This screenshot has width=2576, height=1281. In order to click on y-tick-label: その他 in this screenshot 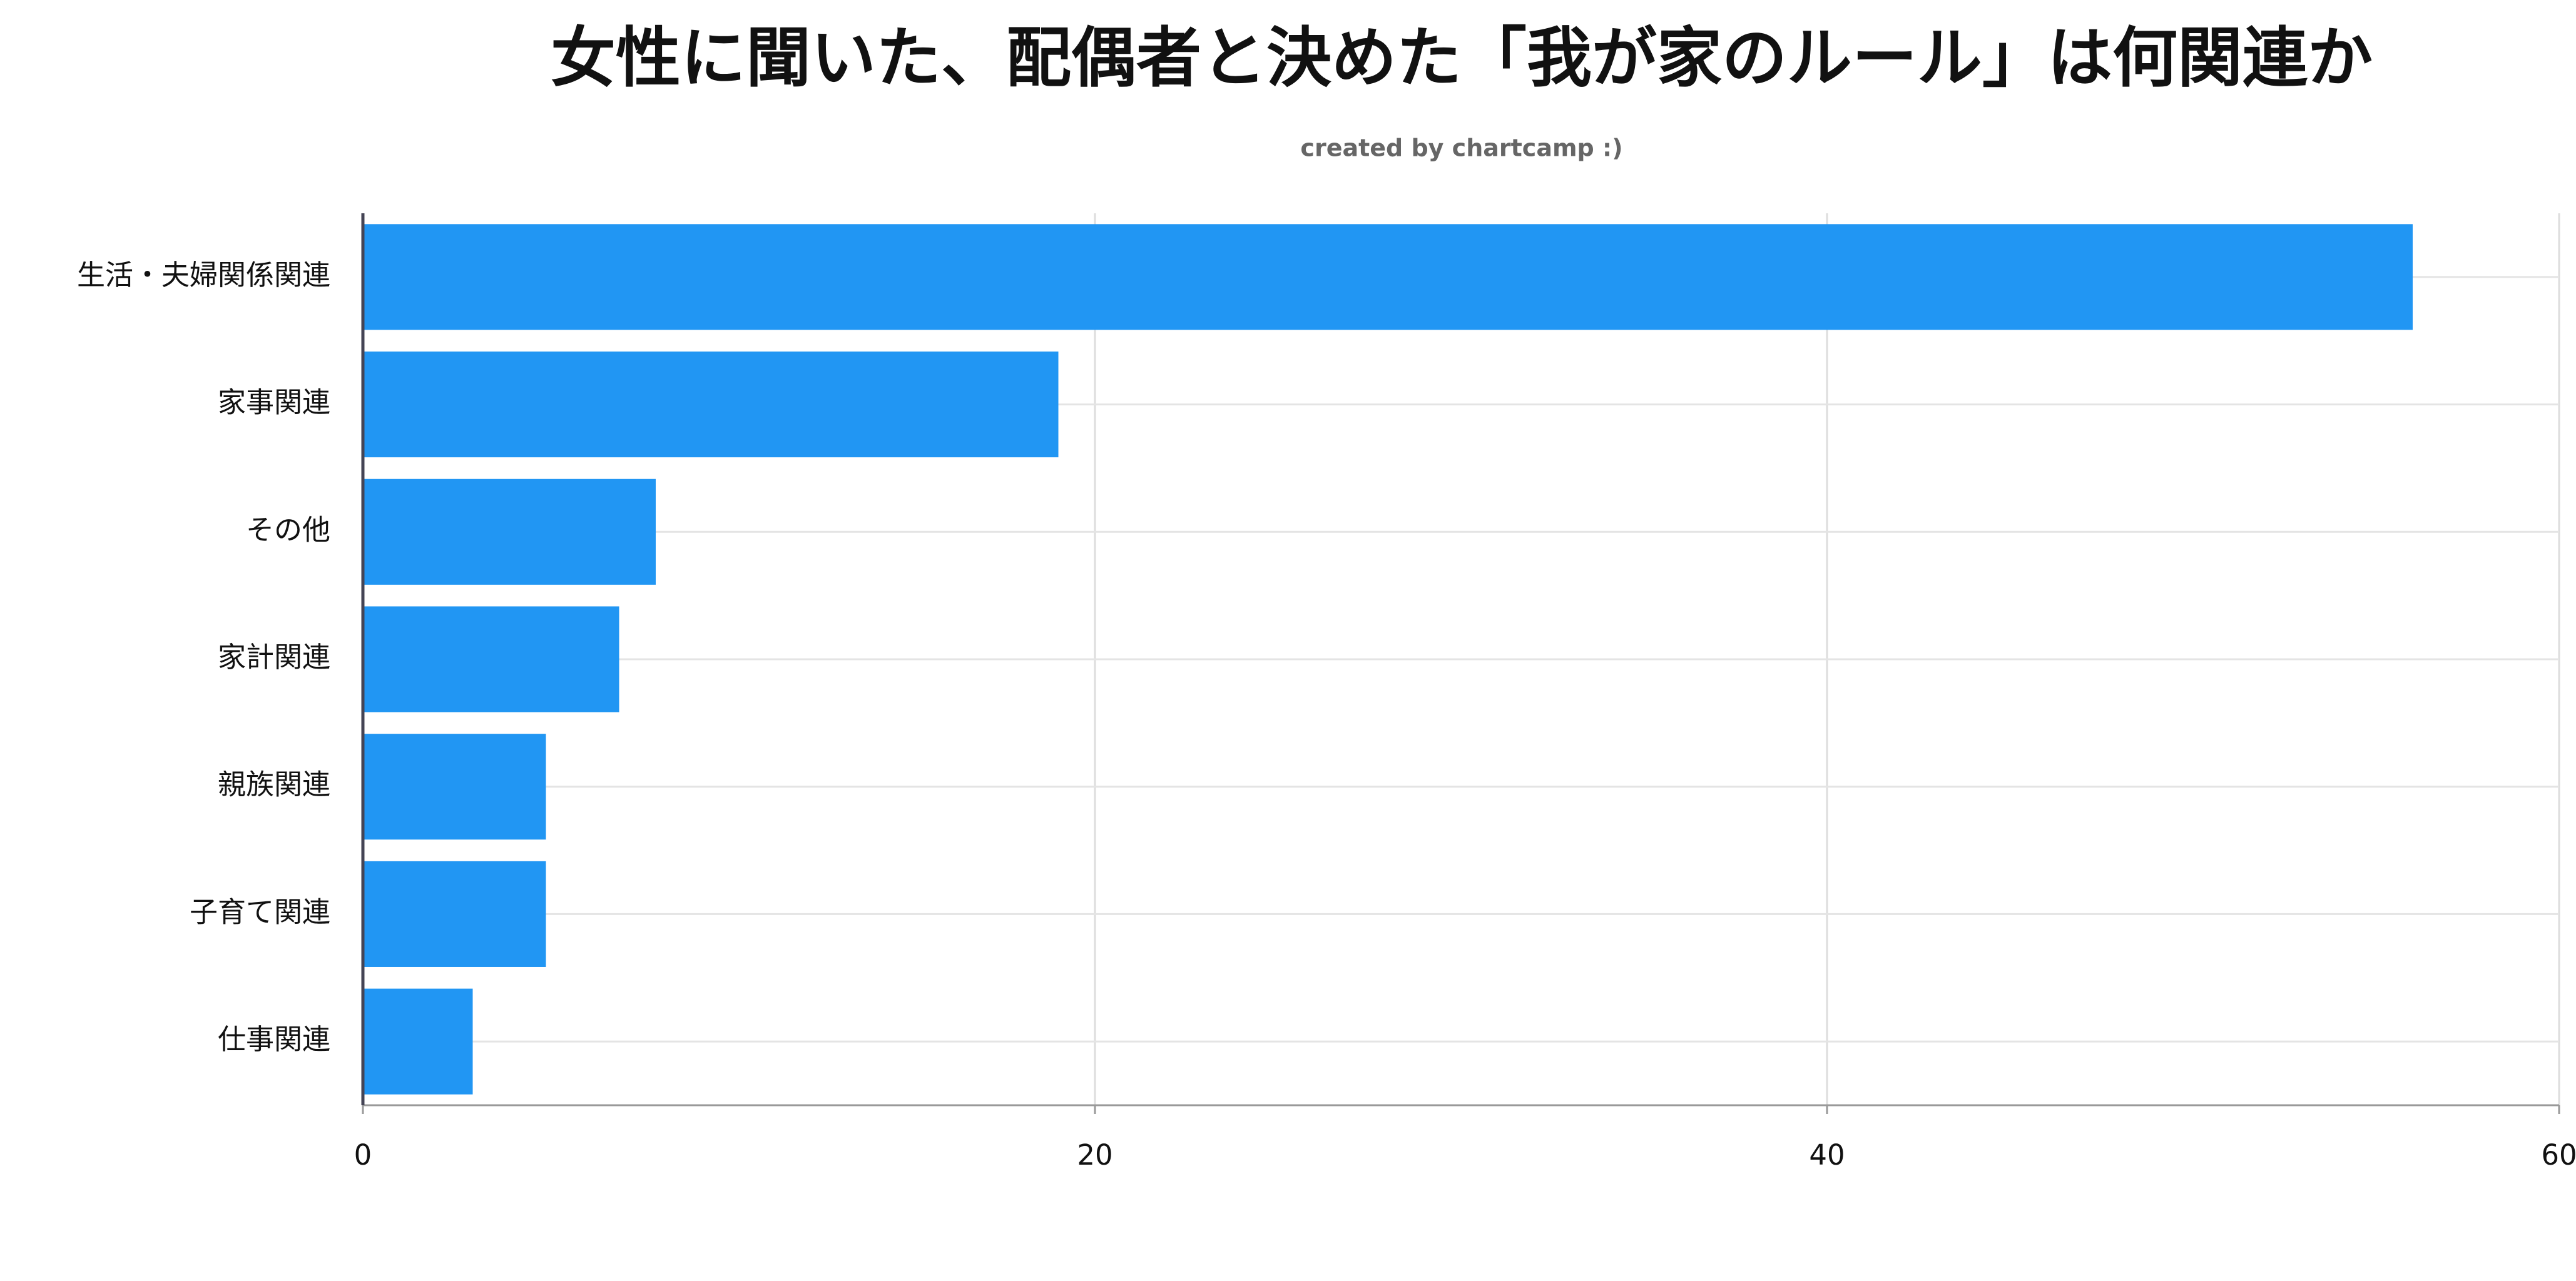, I will do `click(288, 529)`.